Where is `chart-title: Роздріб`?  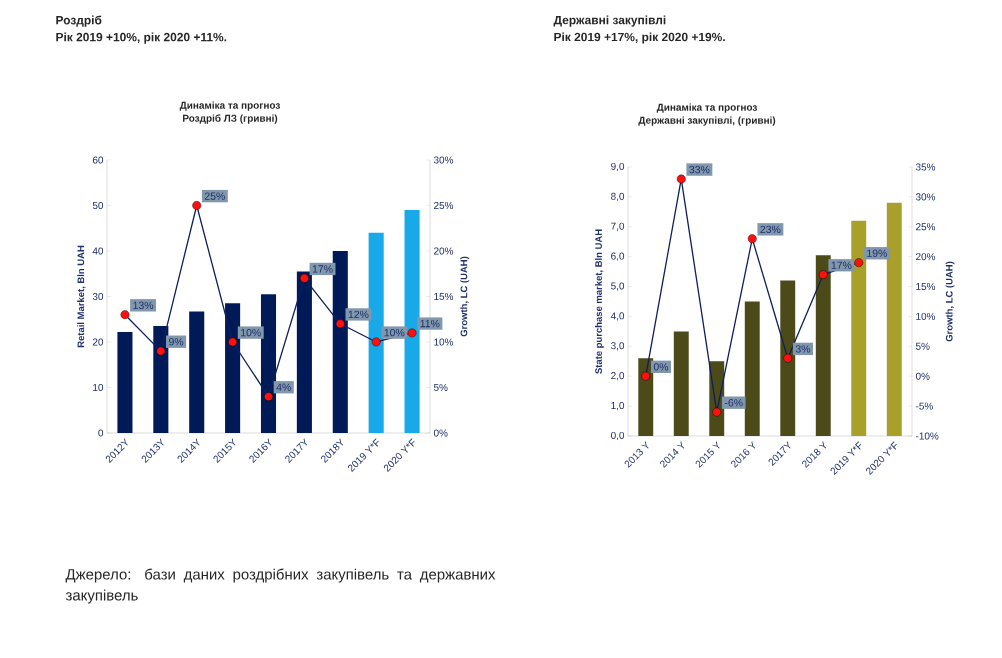 chart-title: Роздріб is located at coordinates (79, 21).